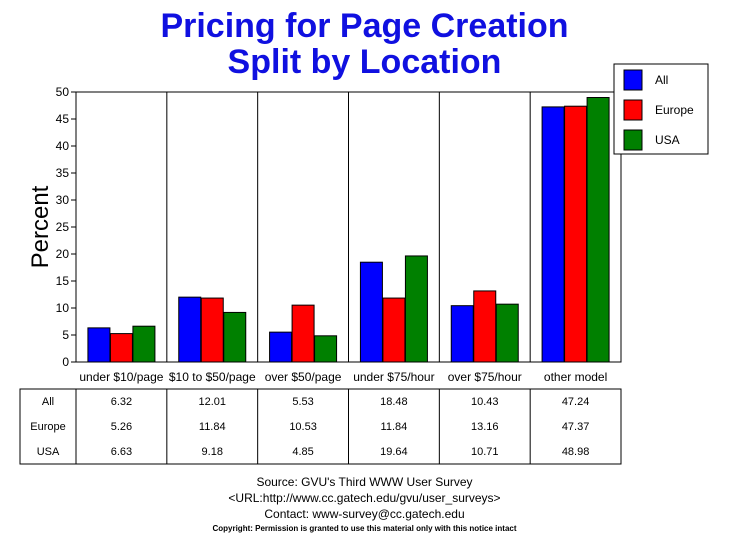  What do you see at coordinates (633, 140) in the screenshot?
I see `legend-swatch-usa` at bounding box center [633, 140].